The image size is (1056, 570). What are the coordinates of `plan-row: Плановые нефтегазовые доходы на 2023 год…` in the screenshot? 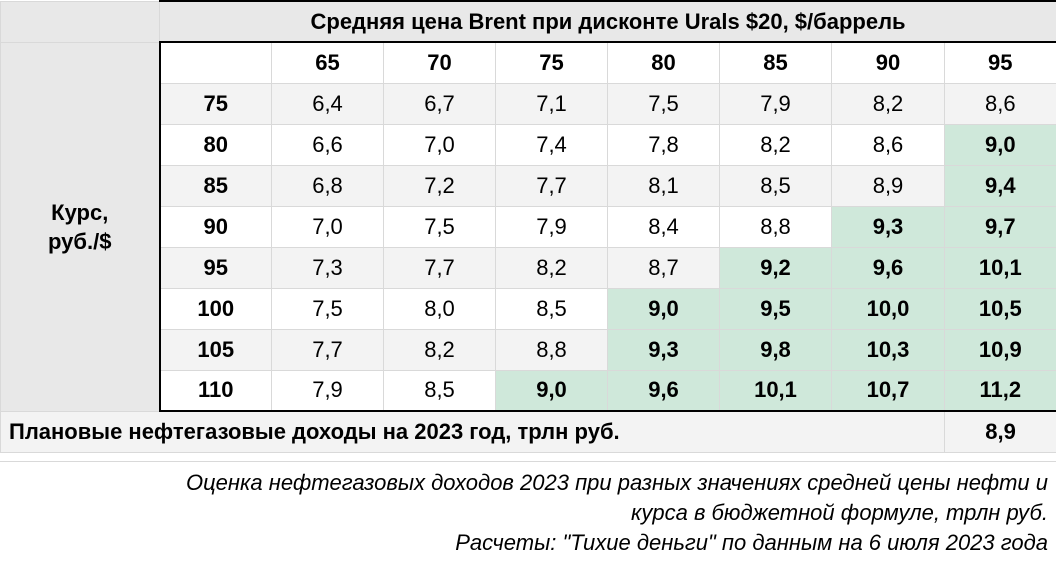 It's located at (528, 431).